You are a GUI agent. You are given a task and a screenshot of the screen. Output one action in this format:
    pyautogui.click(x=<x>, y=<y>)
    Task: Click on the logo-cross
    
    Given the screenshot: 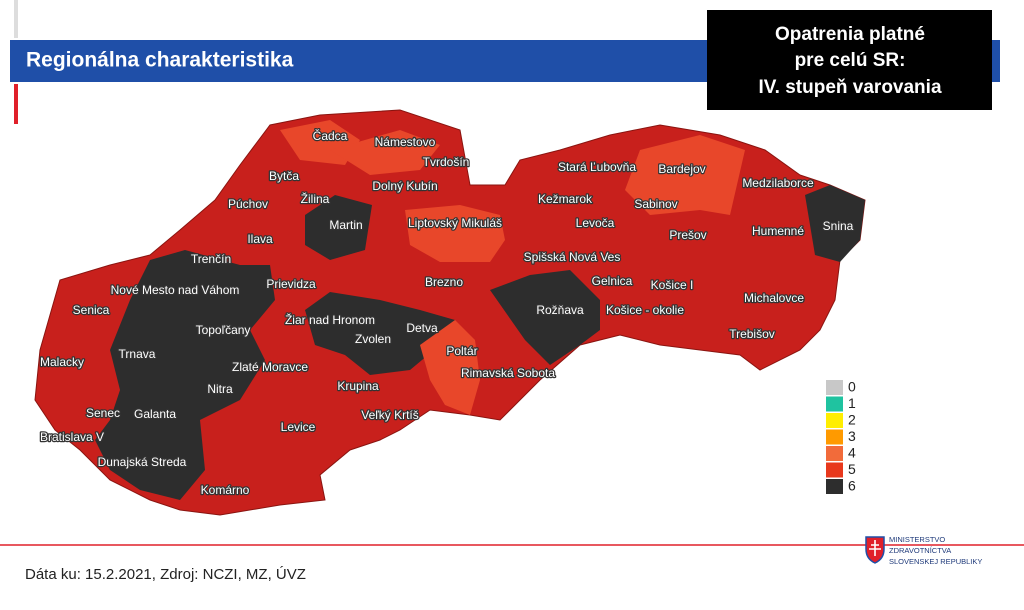 What is the action you would take?
    pyautogui.click(x=875, y=548)
    